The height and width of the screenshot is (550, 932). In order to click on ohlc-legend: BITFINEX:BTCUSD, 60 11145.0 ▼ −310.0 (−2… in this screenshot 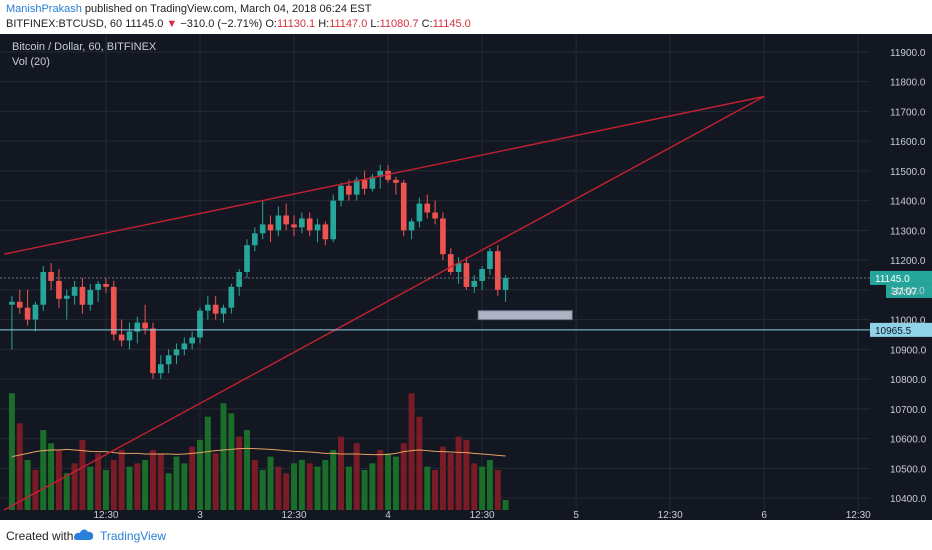, I will do `click(238, 24)`.